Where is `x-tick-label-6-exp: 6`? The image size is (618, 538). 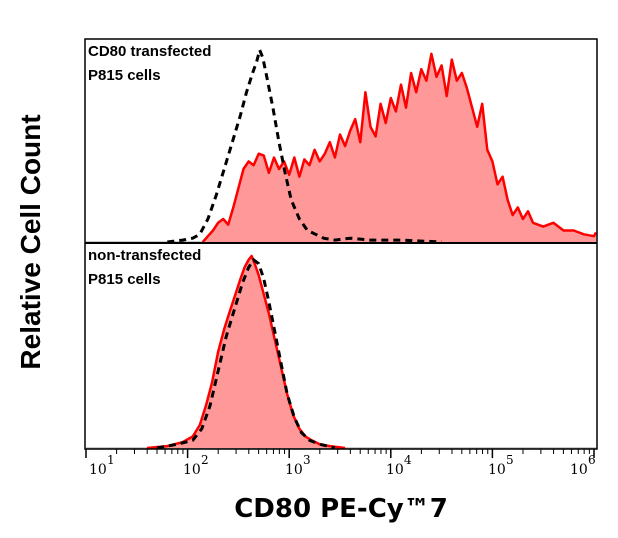 x-tick-label-6-exp: 6 is located at coordinates (592, 460).